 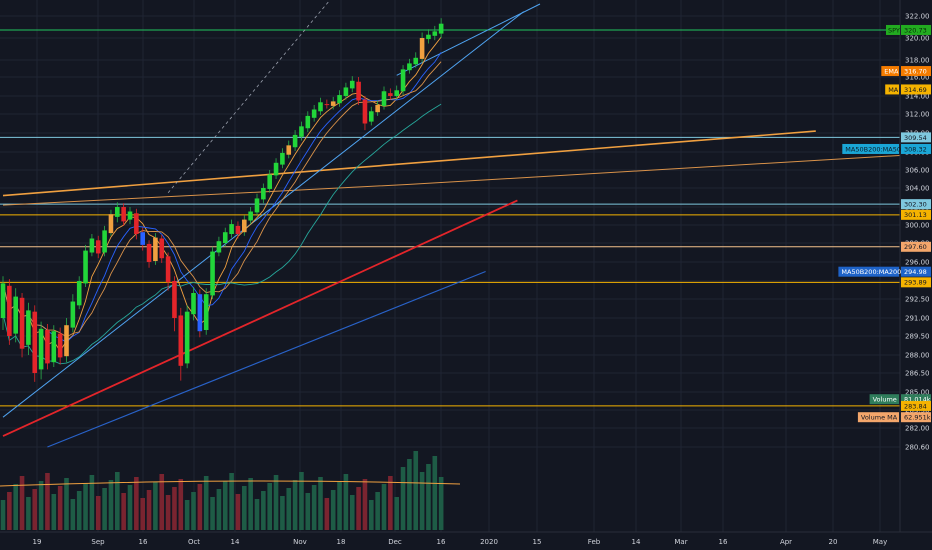 I want to click on ema-tag-bg, so click(x=890, y=71).